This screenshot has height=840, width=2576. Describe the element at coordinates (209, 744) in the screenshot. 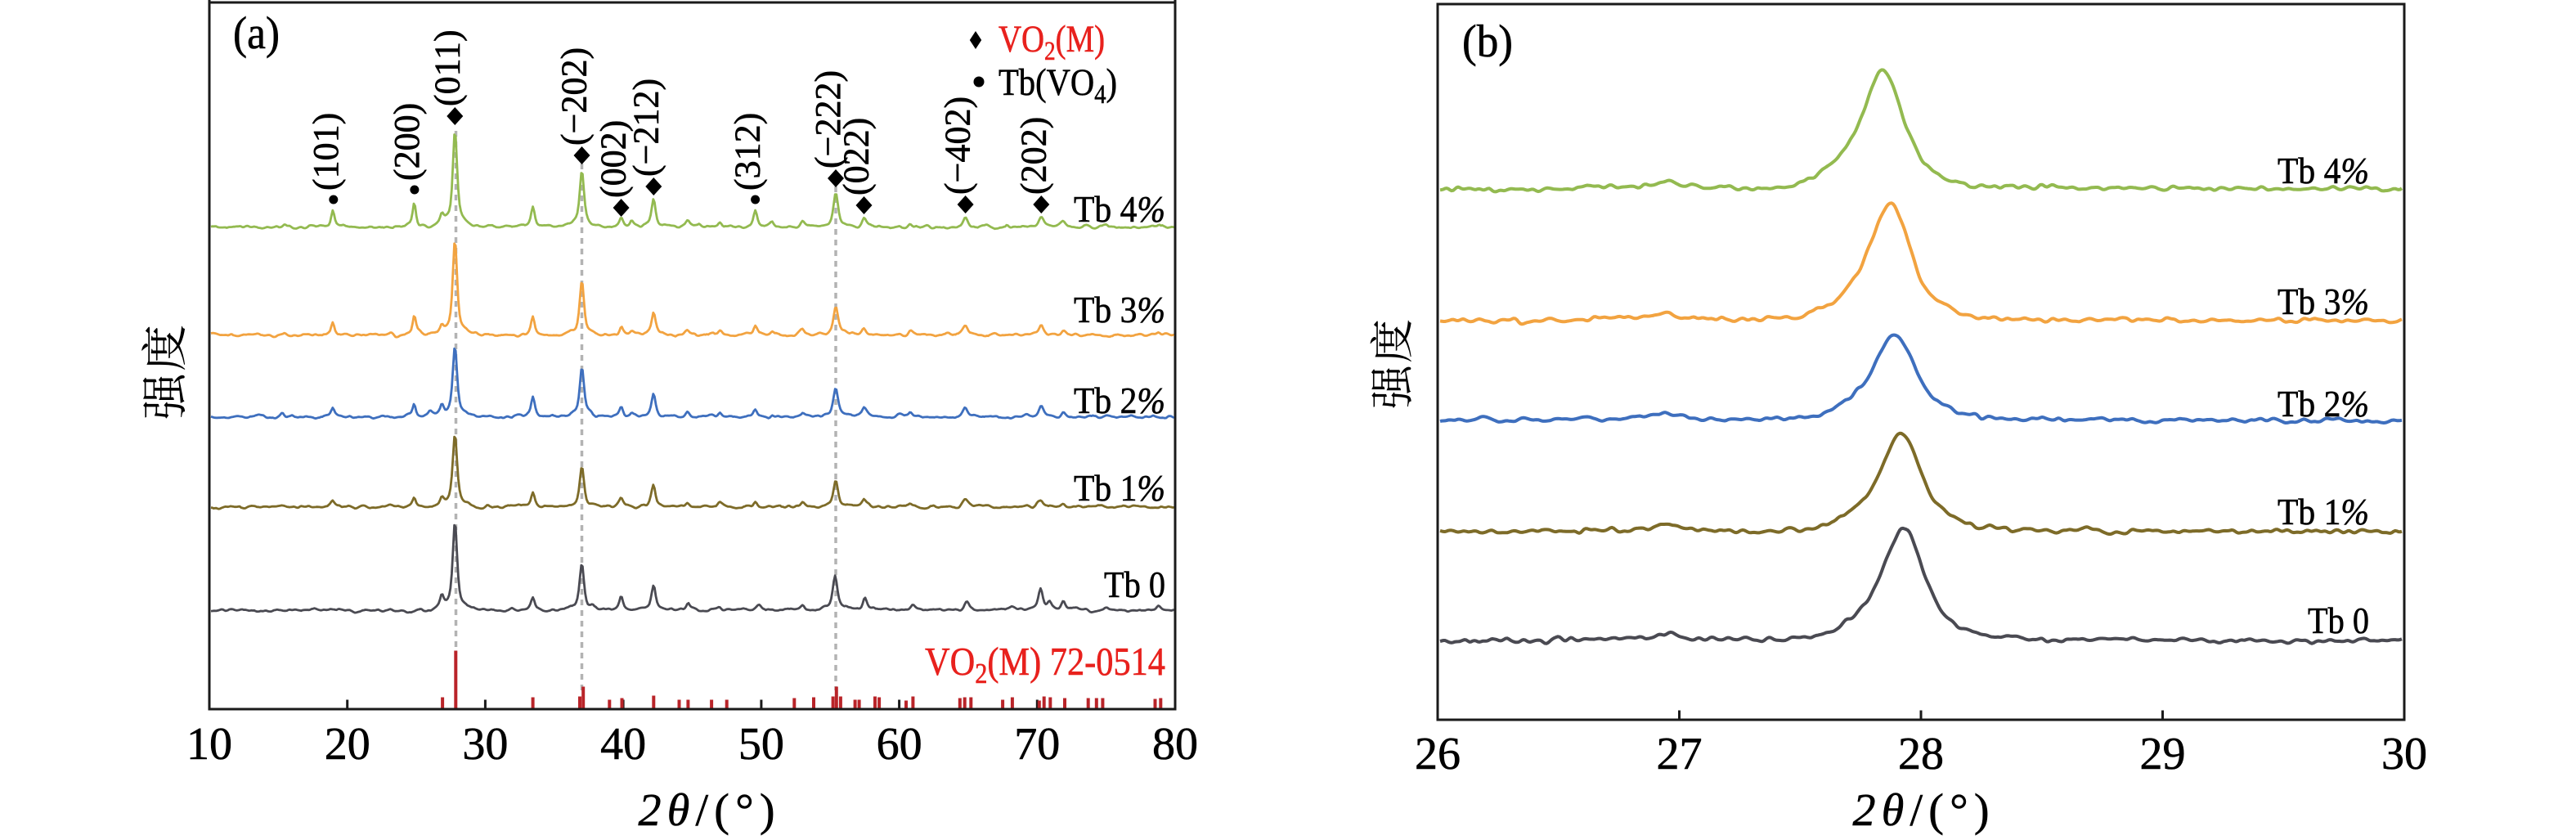

I see `svg-text: 10` at that location.